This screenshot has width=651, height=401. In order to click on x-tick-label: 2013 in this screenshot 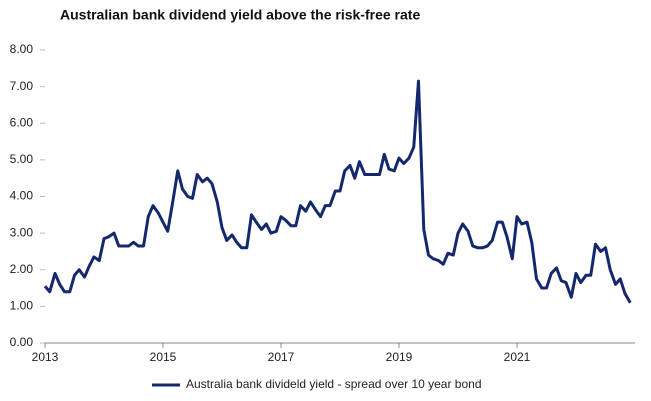, I will do `click(45, 357)`.